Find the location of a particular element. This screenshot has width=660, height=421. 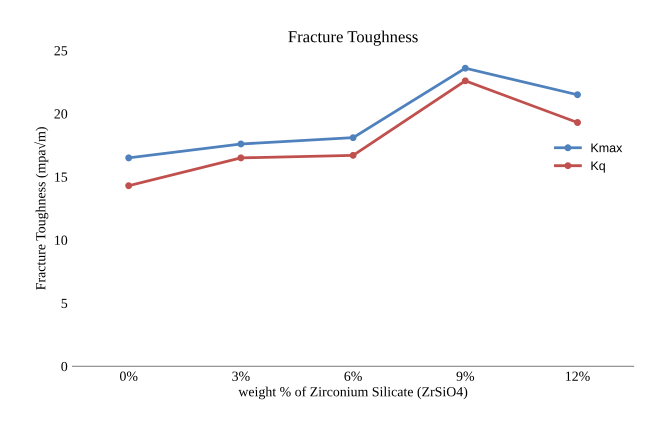

y-tick-label: 20 is located at coordinates (61, 114).